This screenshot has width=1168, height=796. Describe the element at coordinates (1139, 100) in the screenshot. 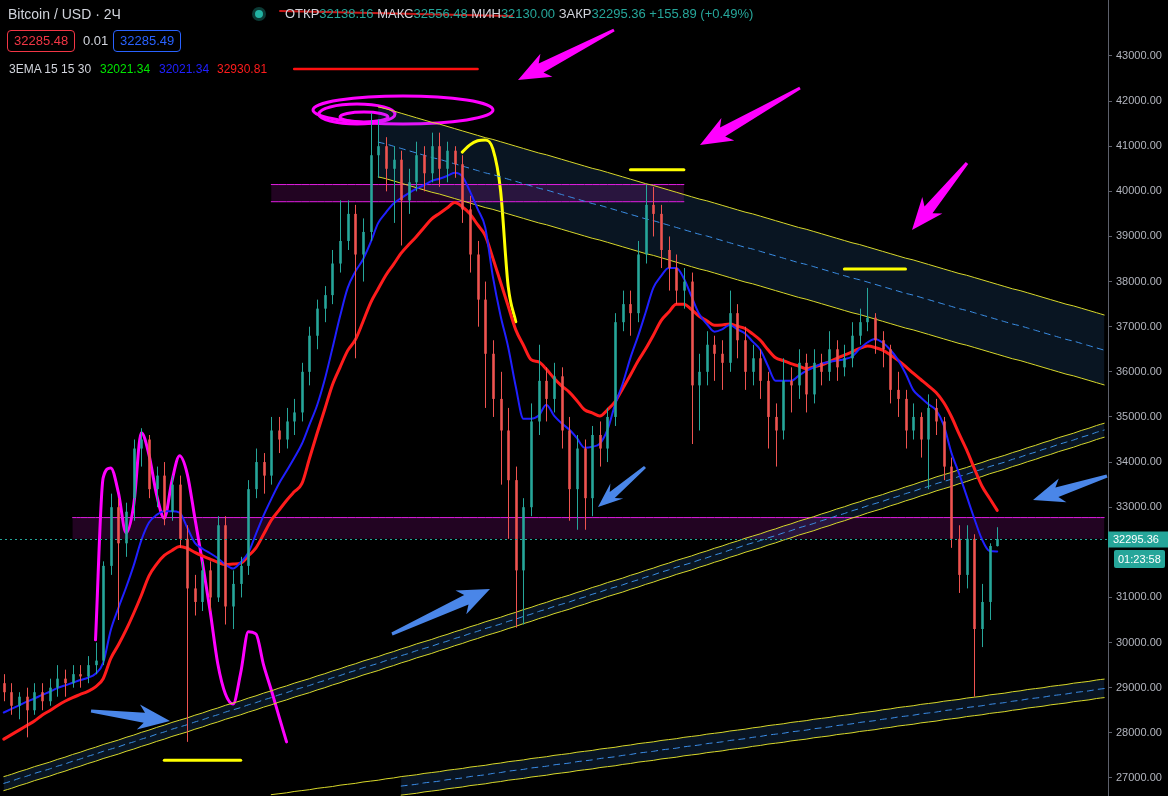

I see `y-tick-label: 42000.00` at that location.